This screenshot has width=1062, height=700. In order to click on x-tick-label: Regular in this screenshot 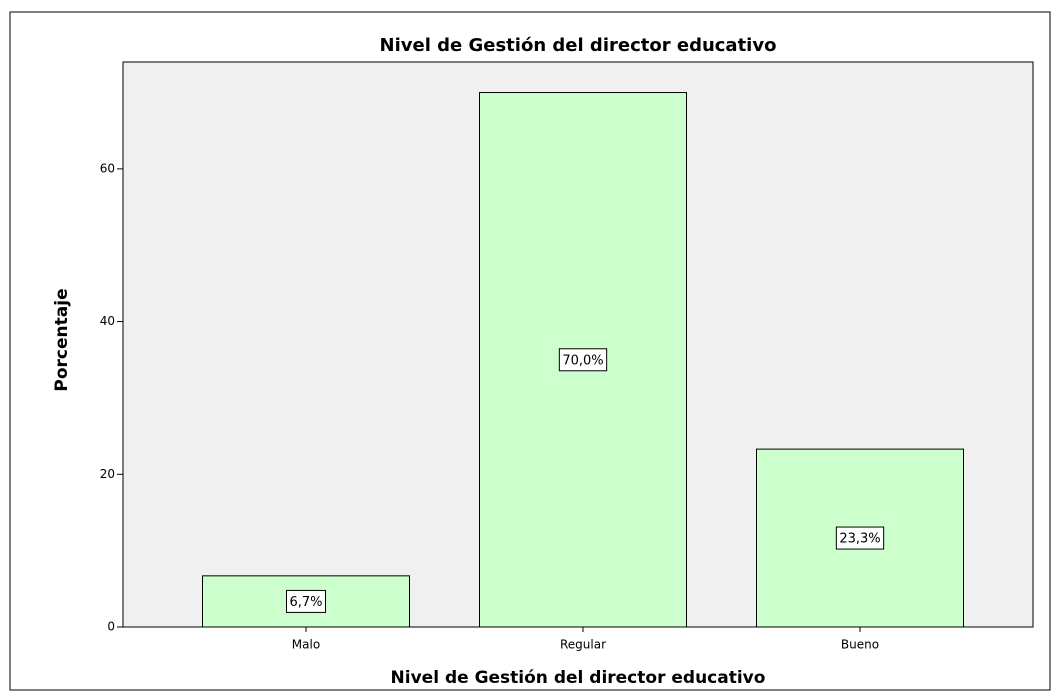, I will do `click(583, 645)`.